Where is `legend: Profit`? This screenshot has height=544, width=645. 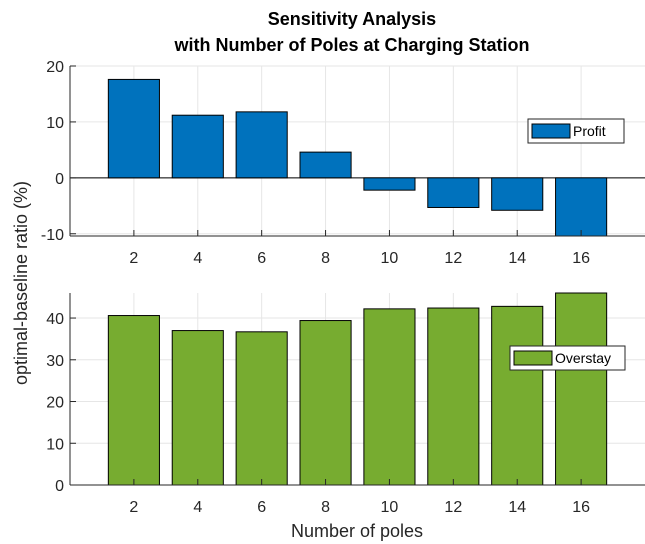 legend: Profit is located at coordinates (576, 131).